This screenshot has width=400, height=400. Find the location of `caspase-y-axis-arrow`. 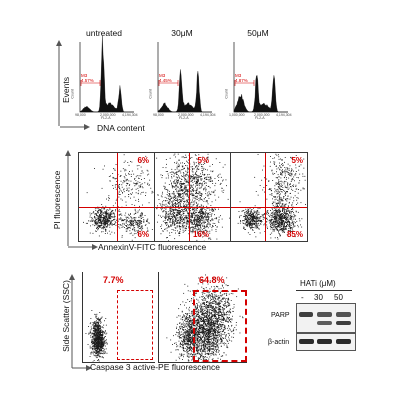

caspase-y-axis-arrow is located at coordinates (72, 322).